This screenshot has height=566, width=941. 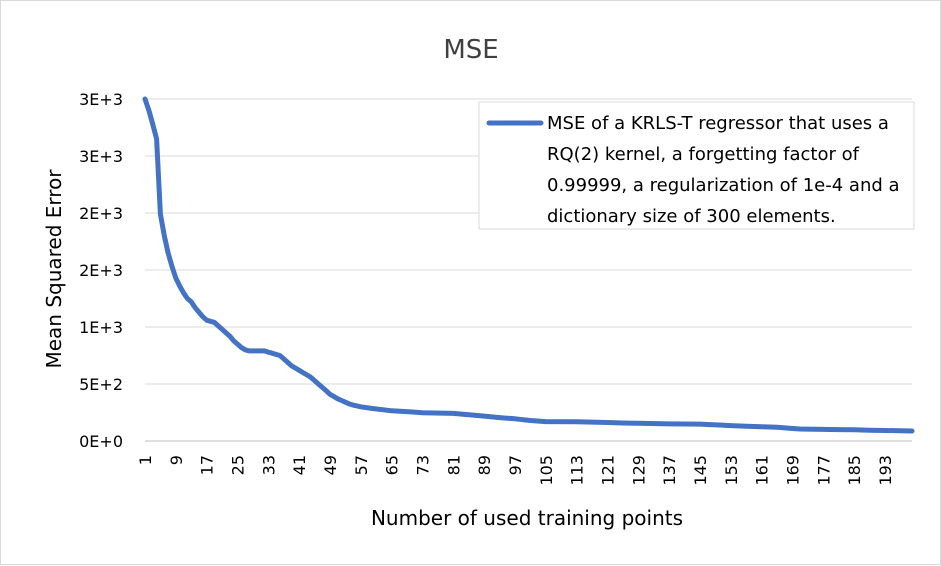 What do you see at coordinates (392, 465) in the screenshot?
I see `x-tick-label: 65` at bounding box center [392, 465].